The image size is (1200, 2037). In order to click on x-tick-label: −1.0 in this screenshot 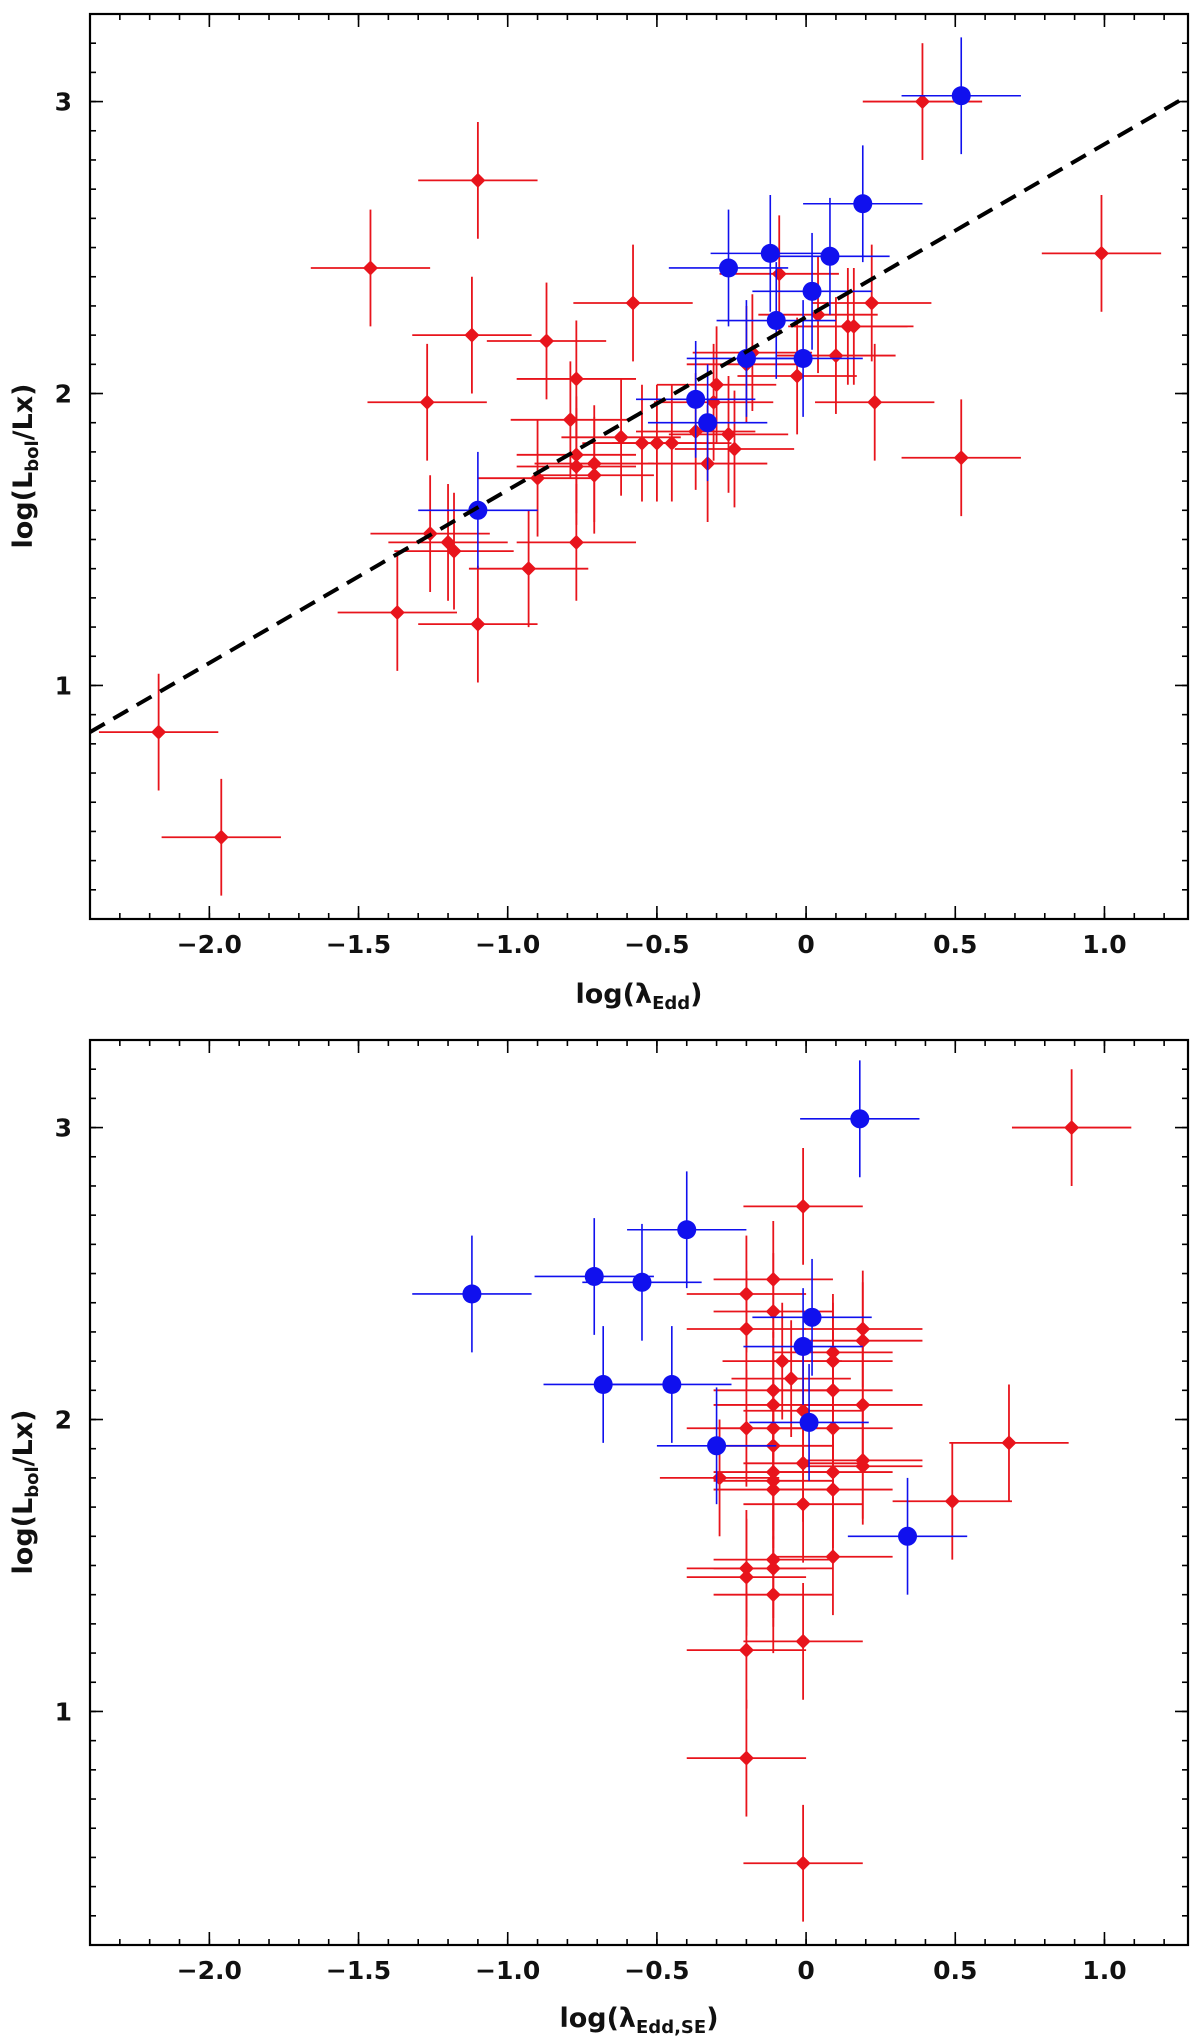, I will do `click(507, 1970)`.